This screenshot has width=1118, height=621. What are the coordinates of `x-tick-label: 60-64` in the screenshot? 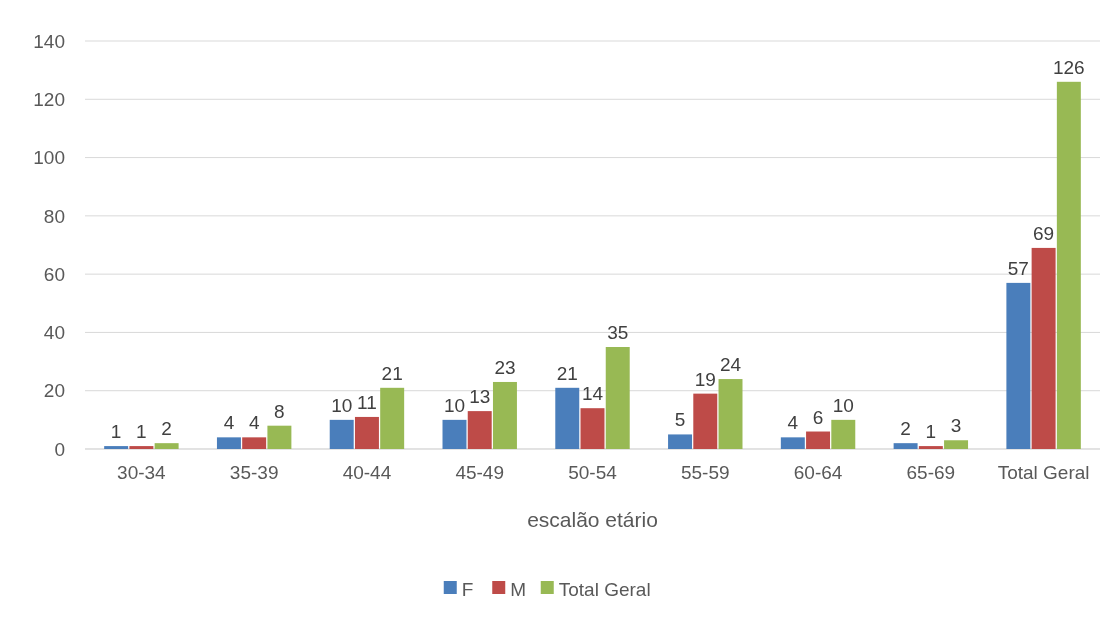 It's located at (818, 472).